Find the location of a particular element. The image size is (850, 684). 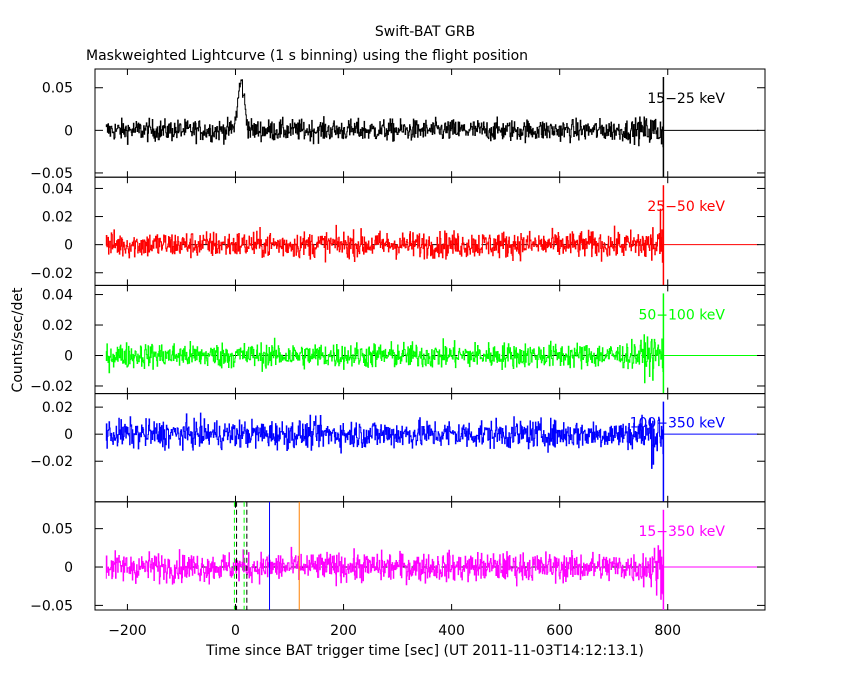

panel-2: 0.04 0.02 0 −0.02 25−50 keV is located at coordinates (398, 231).